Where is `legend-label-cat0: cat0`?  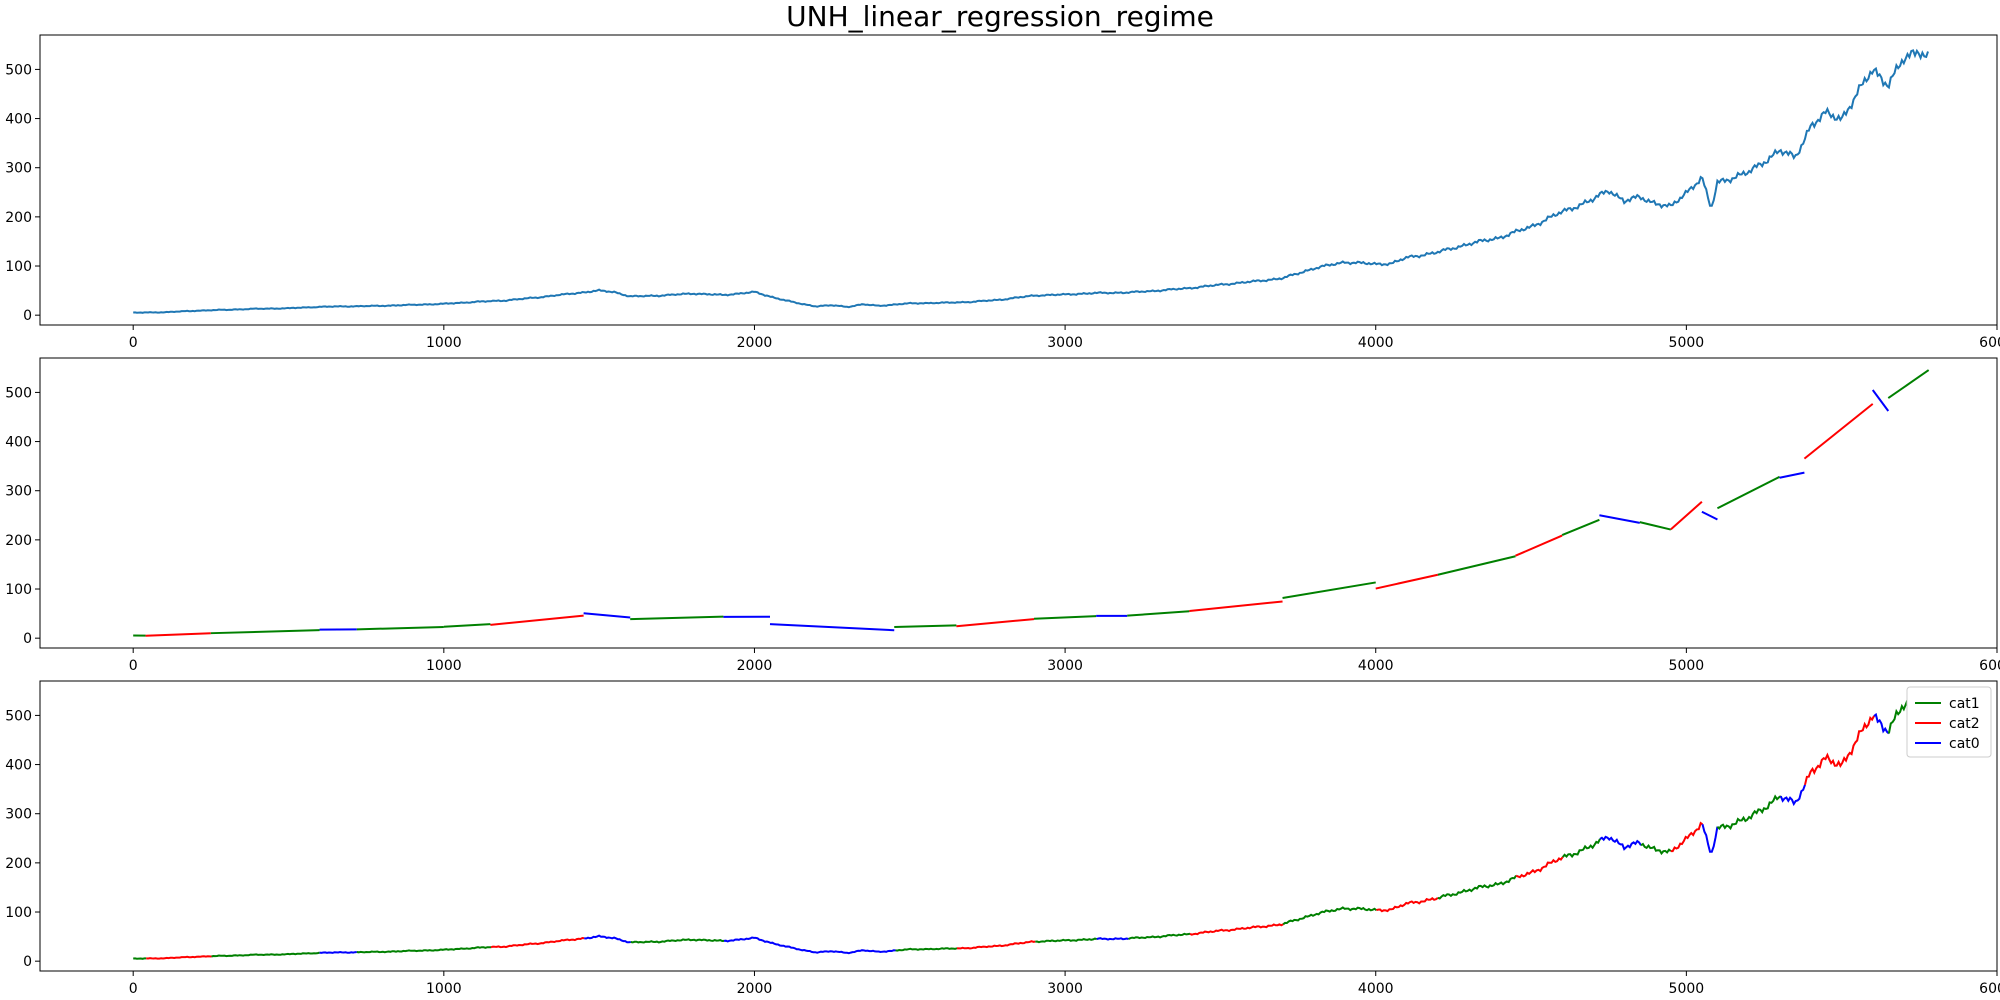 legend-label-cat0: cat0 is located at coordinates (1964, 744).